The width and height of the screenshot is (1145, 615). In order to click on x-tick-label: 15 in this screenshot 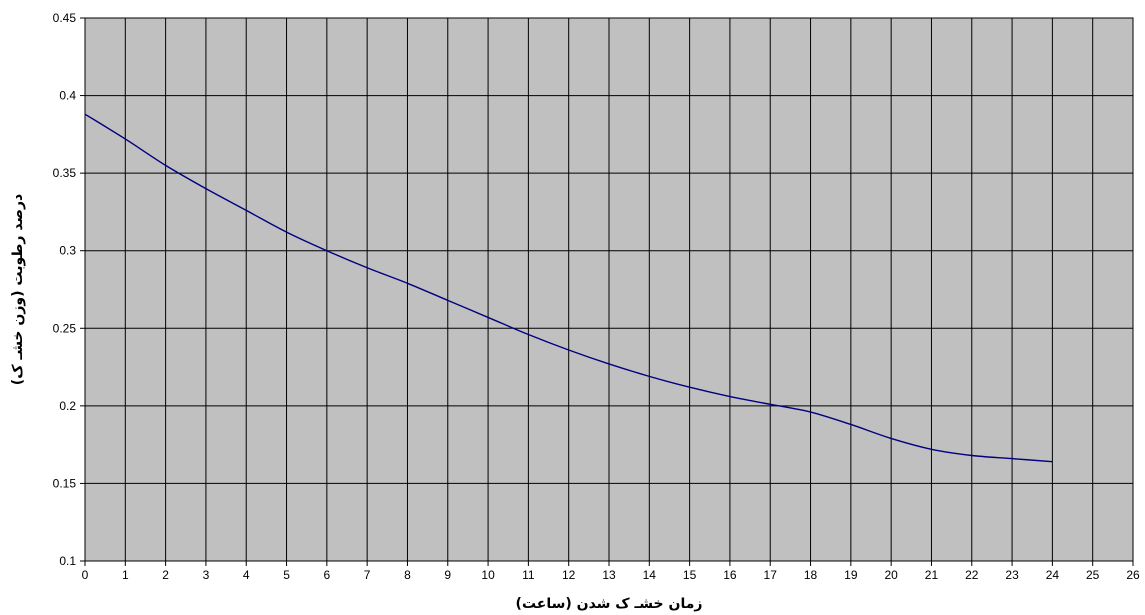, I will do `click(690, 575)`.